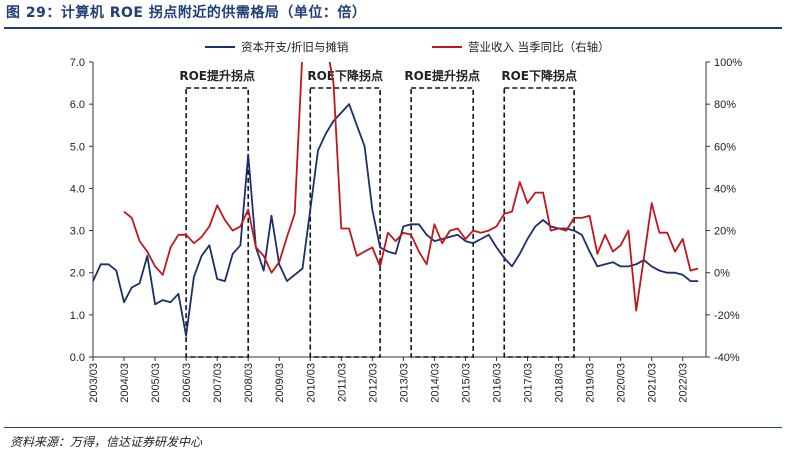  Describe the element at coordinates (106, 442) in the screenshot. I see `source-note: 资料来源：万得，信达证券研发中心` at that location.